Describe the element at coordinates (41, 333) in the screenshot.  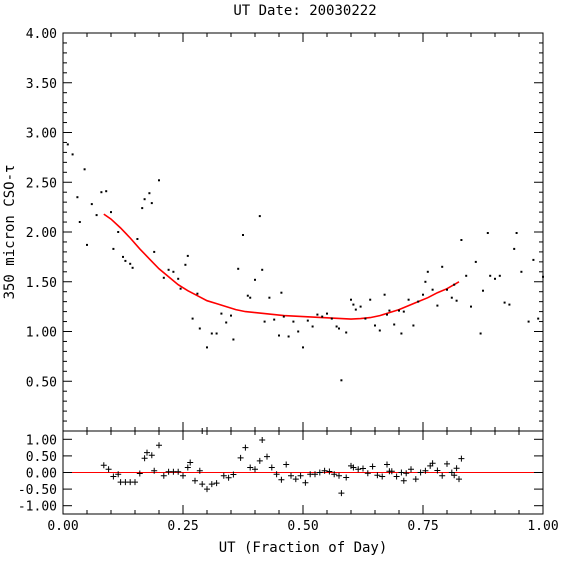
I see `top-ytick-label-1: 1.00` at that location.